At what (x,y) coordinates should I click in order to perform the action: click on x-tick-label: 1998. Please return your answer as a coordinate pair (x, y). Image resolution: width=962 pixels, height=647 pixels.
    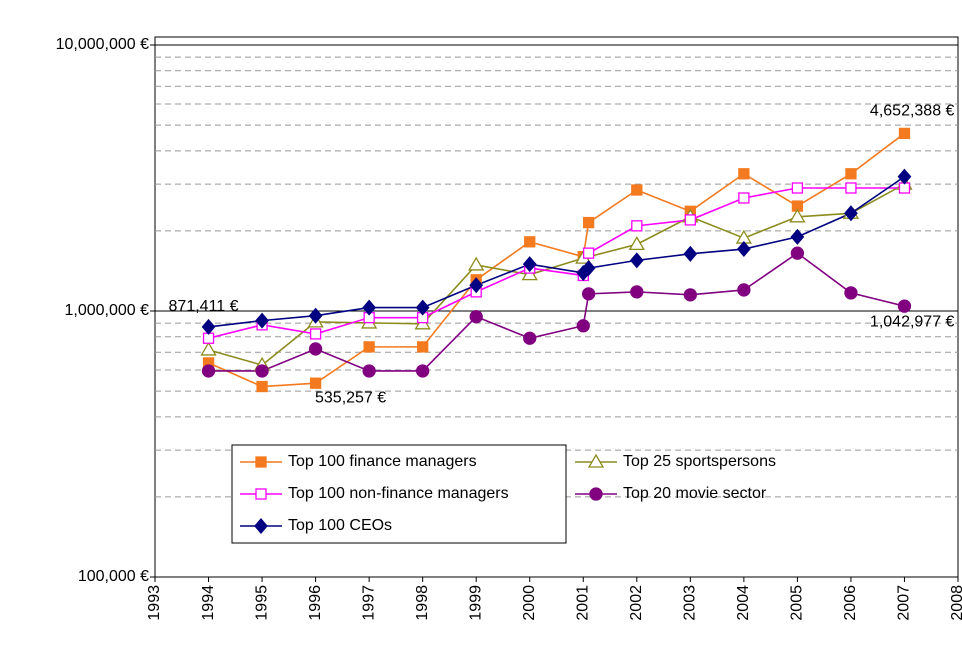
    Looking at the image, I should click on (422, 603).